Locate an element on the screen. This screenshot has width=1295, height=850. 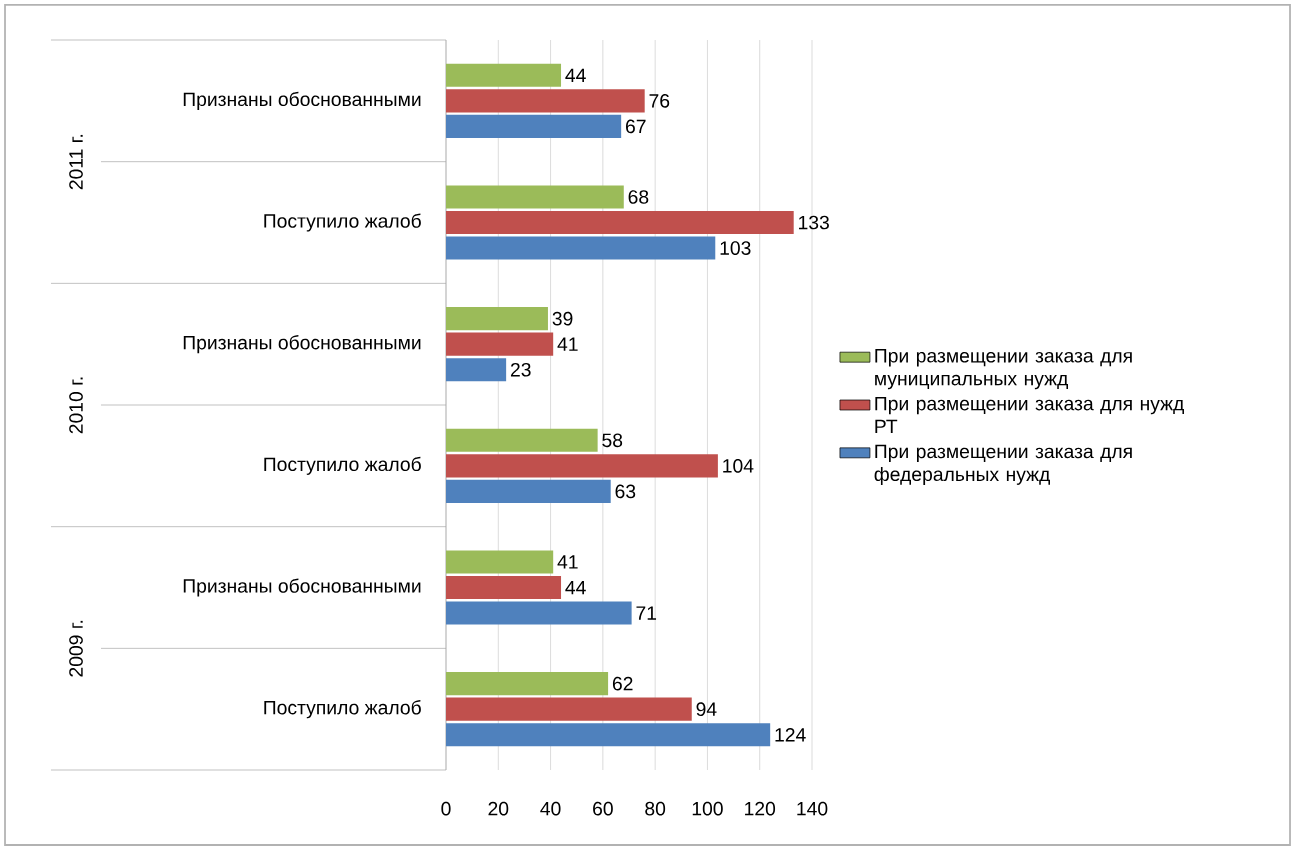
data-label: 63 is located at coordinates (625, 491).